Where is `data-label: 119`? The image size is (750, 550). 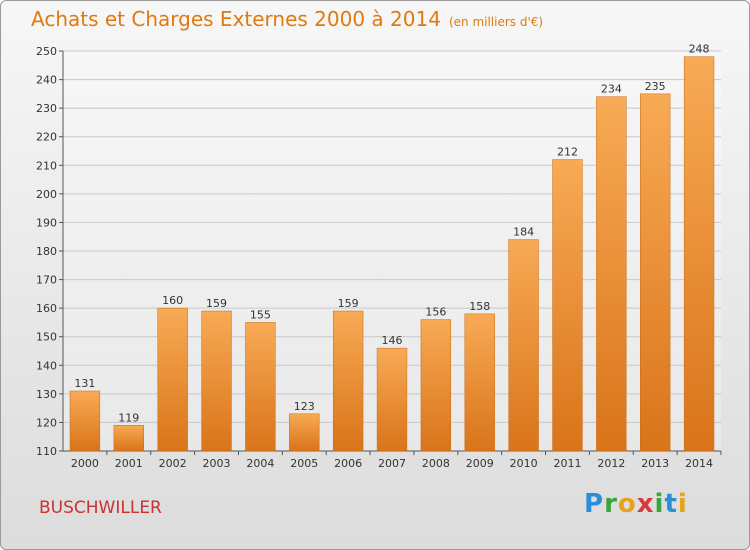
data-label: 119 is located at coordinates (128, 417).